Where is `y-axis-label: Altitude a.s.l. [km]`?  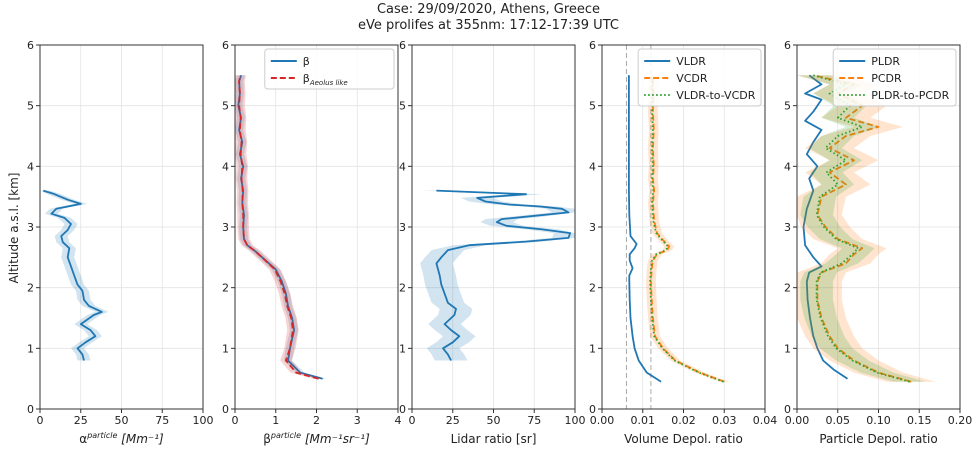
y-axis-label: Altitude a.s.l. [km] is located at coordinates (14, 228).